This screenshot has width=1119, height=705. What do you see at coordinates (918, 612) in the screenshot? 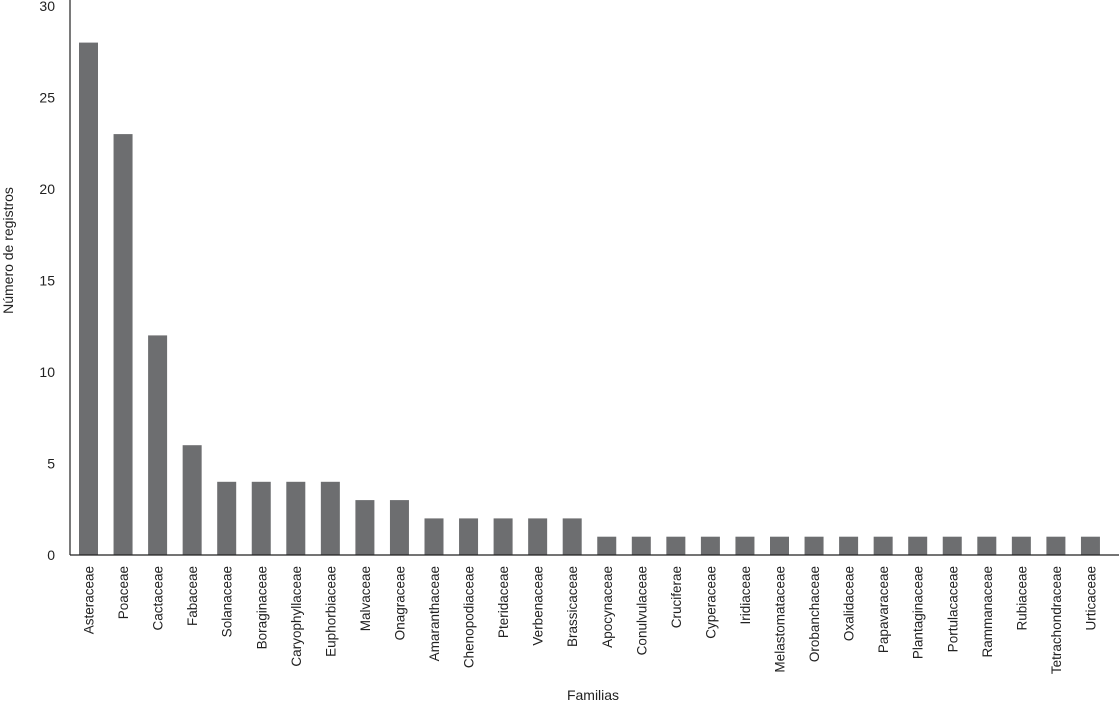
I see `x-tick-label: Plantaginaceae` at bounding box center [918, 612].